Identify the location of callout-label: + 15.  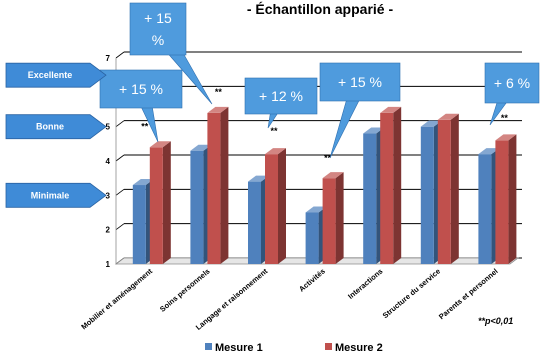
(158, 18).